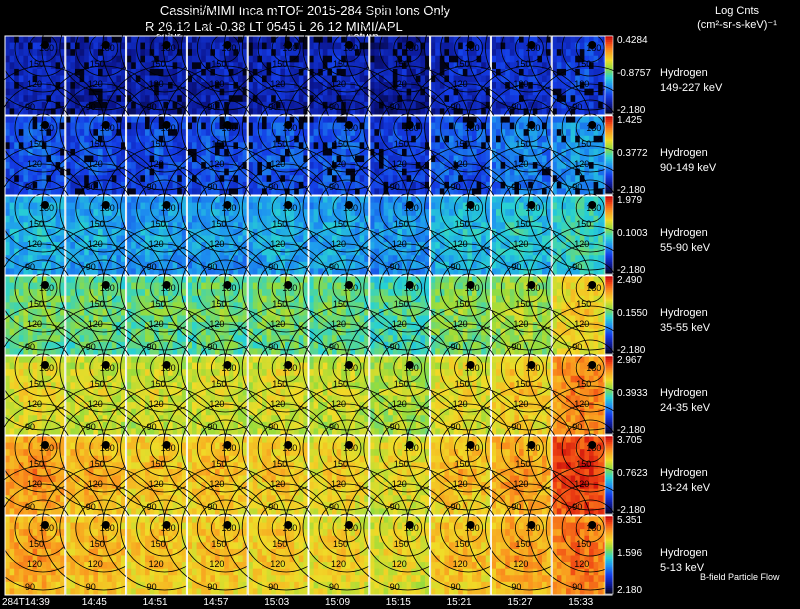 The image size is (800, 609). I want to click on contour-label: 90, so click(30, 107).